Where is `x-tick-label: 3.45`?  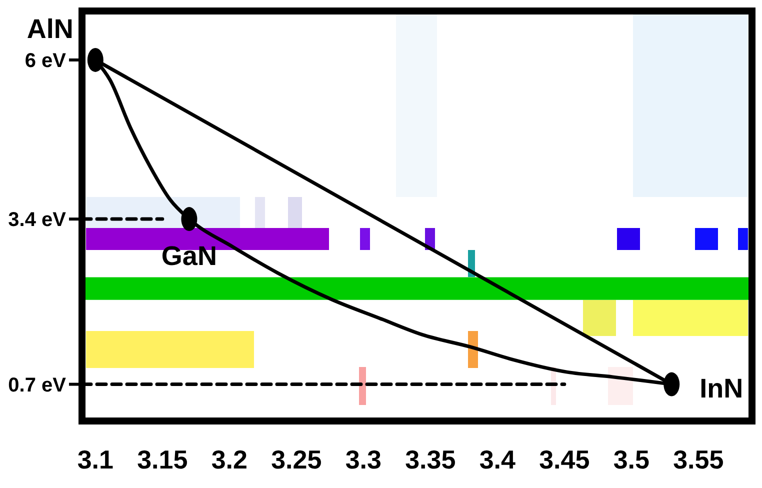 x-tick-label: 3.45 is located at coordinates (564, 459).